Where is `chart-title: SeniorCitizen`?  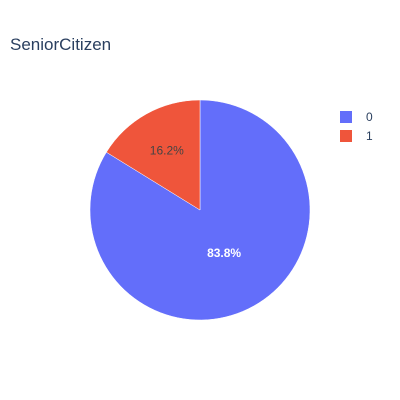 chart-title: SeniorCitizen is located at coordinates (61, 44).